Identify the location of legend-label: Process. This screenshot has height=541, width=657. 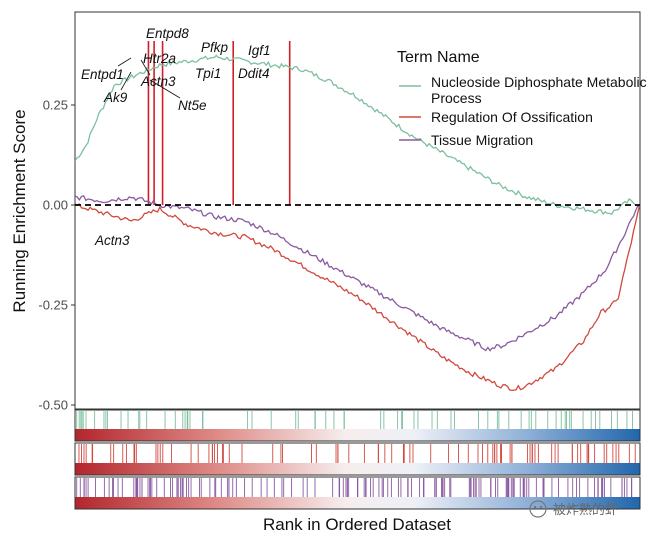
(456, 98).